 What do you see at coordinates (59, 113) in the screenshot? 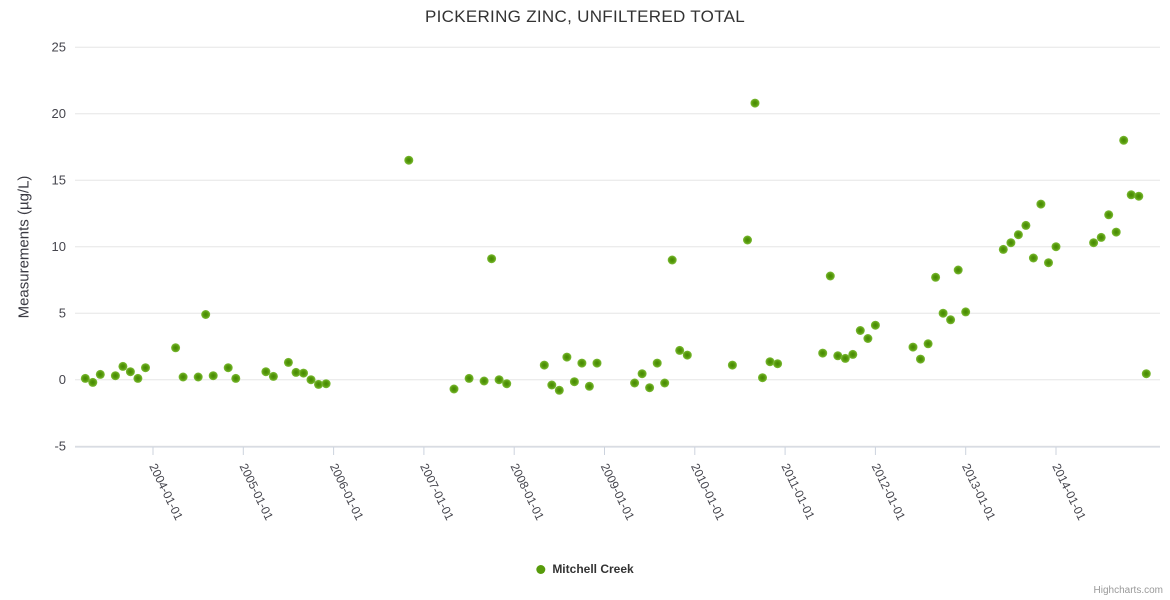
I see `y-tick-label: 20` at bounding box center [59, 113].